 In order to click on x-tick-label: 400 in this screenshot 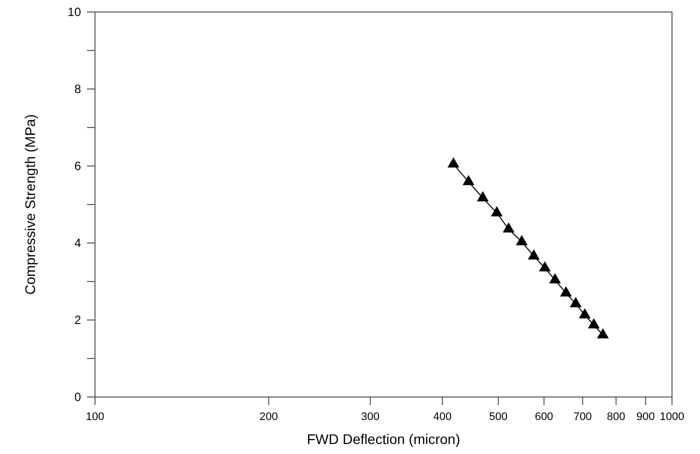, I will do `click(442, 417)`.